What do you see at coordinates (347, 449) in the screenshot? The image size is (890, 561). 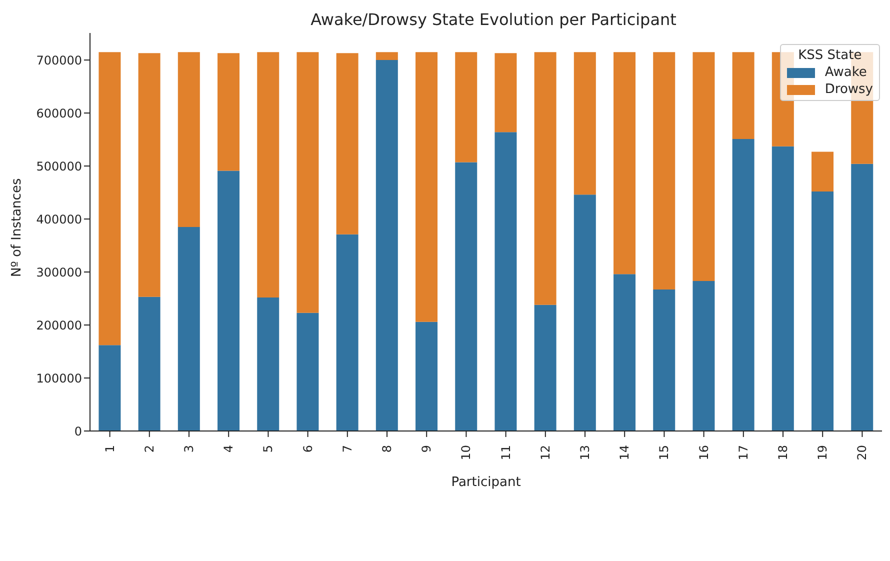 I see `x-tick-label: 7` at bounding box center [347, 449].